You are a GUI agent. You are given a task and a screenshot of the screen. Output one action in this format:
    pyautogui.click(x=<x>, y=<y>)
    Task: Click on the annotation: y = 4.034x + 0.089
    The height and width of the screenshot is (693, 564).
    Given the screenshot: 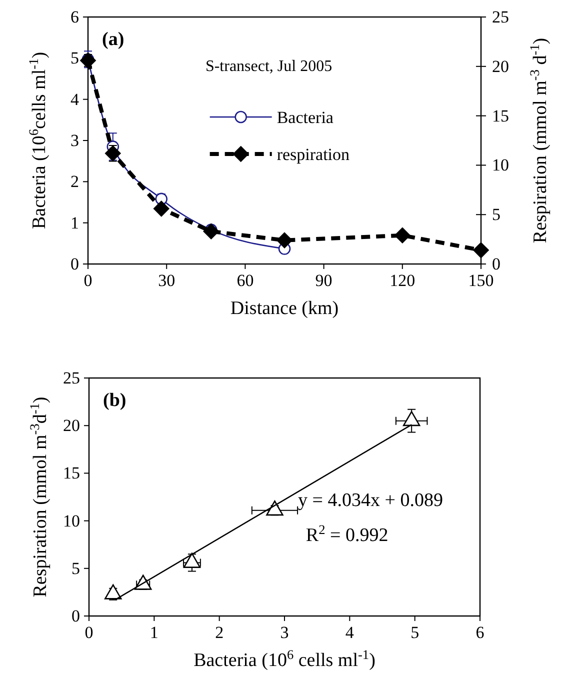 What is the action you would take?
    pyautogui.click(x=370, y=500)
    